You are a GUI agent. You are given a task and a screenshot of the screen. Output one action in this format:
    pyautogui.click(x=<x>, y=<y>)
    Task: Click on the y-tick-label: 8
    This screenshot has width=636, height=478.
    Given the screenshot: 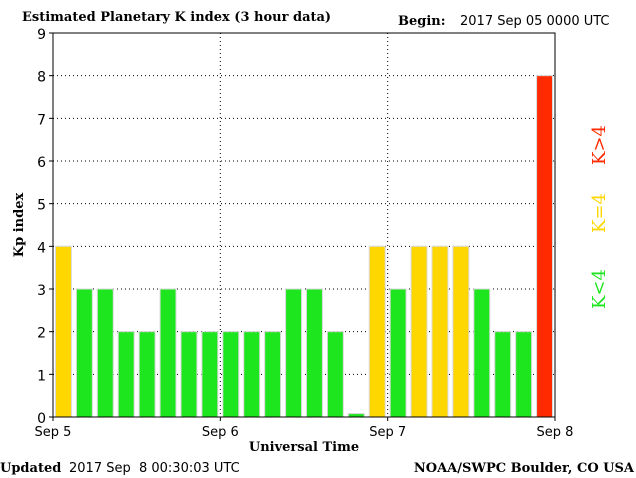 What is the action you would take?
    pyautogui.click(x=41, y=78)
    